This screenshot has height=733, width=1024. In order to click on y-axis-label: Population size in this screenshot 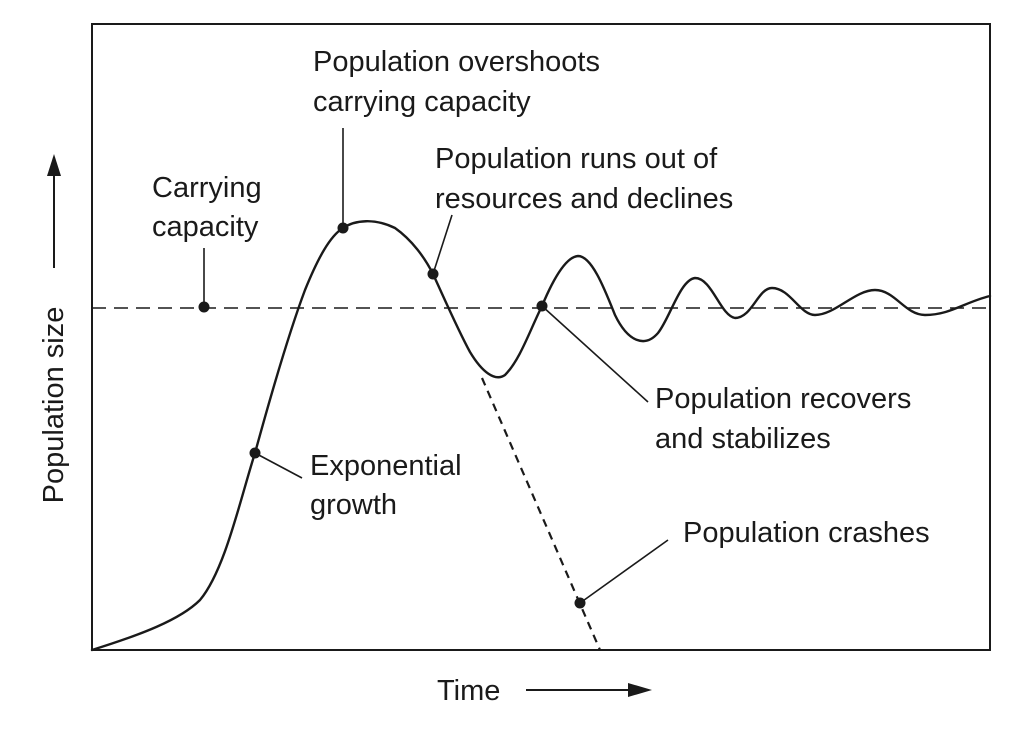, I will do `click(54, 405)`.